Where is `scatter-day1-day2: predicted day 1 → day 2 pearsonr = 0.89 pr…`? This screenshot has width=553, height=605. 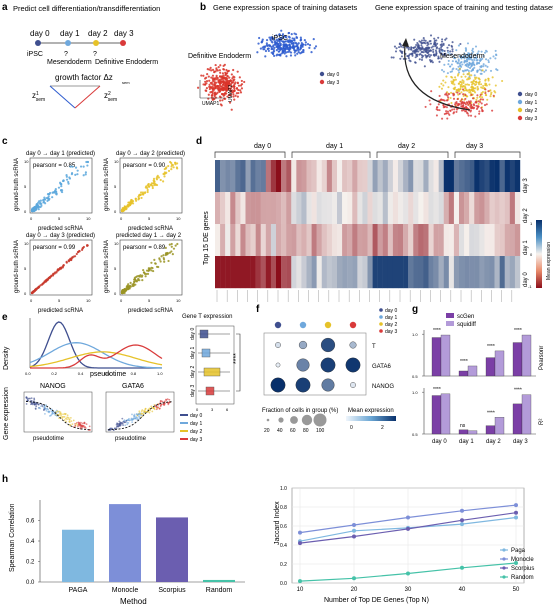 scatter-day1-day2: predicted day 1 → day 2 pearsonr = 0.89 pr… is located at coordinates (143, 273).